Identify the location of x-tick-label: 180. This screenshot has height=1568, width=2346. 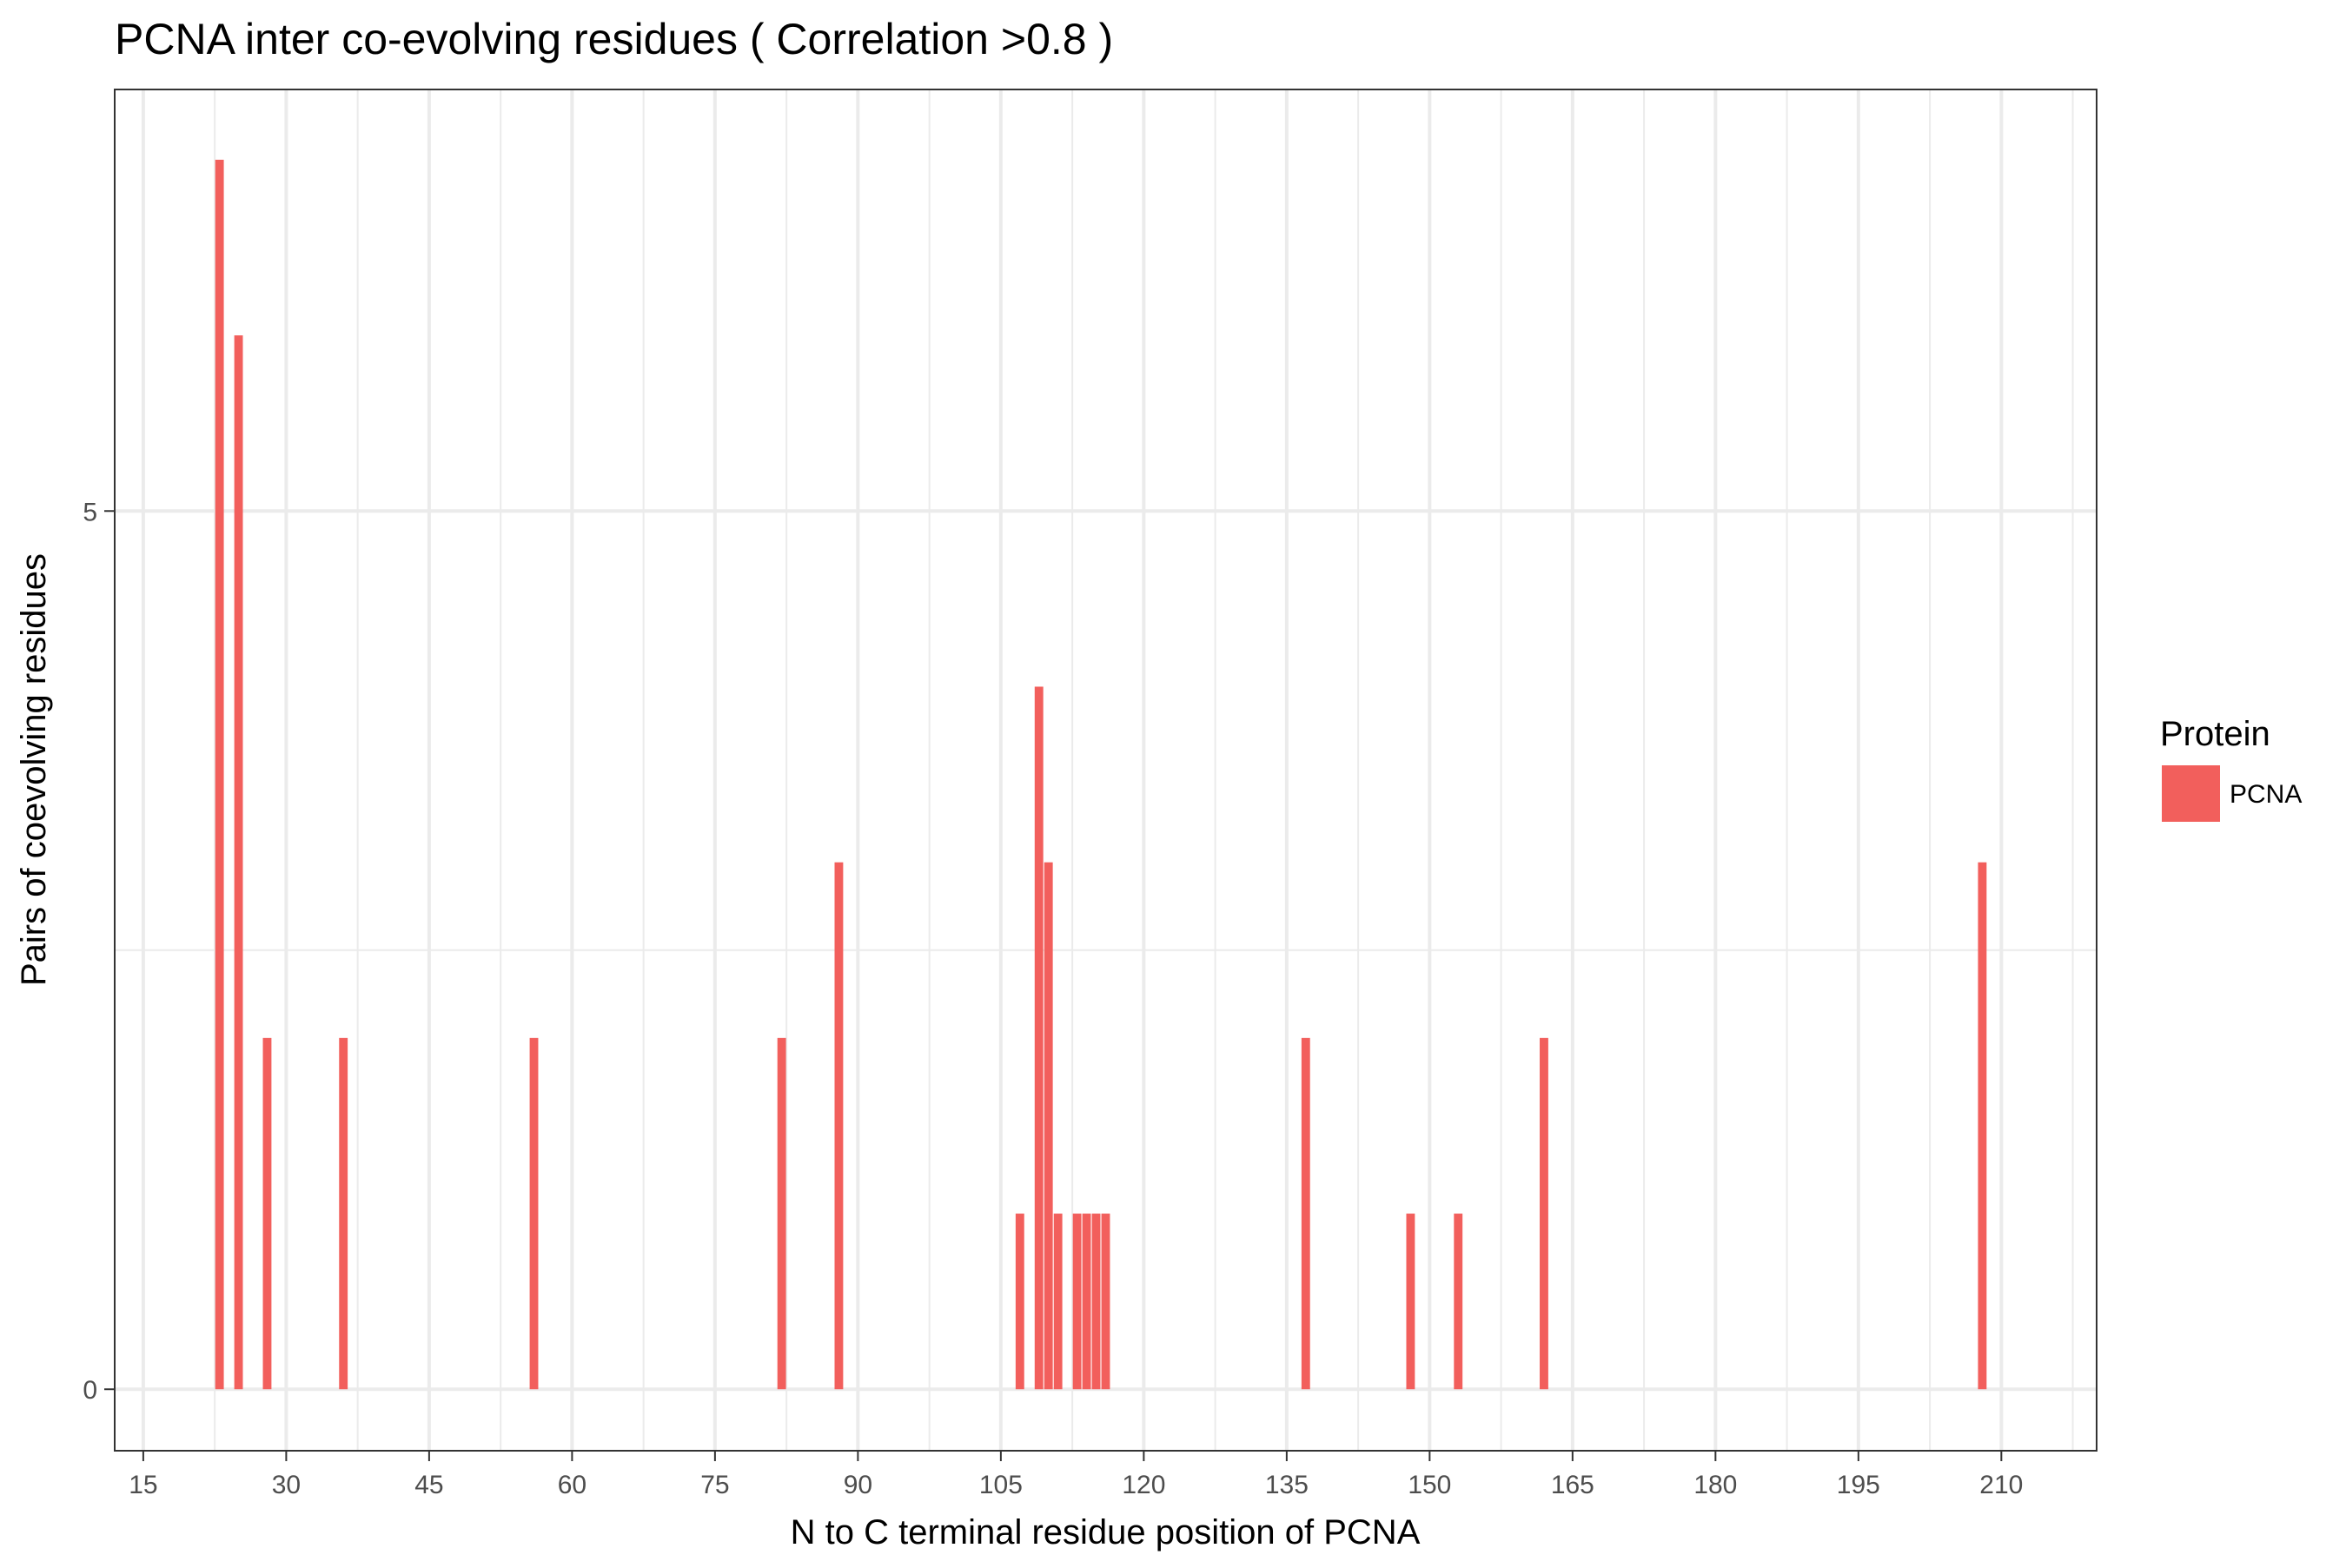
(1715, 1485).